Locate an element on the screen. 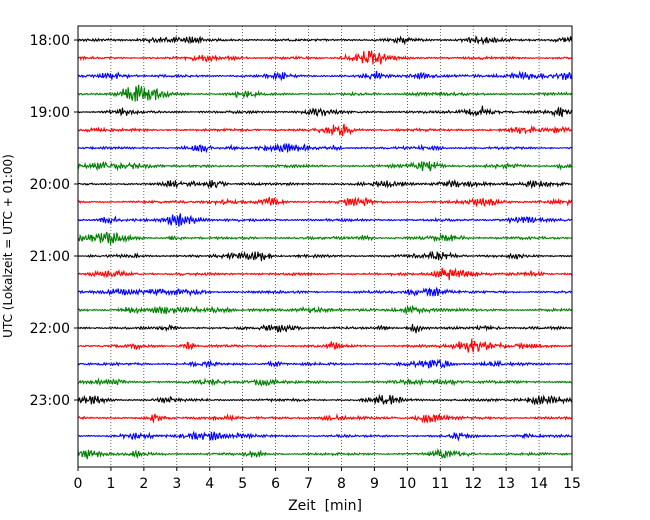 The width and height of the screenshot is (650, 520). x-tick-label: 12 is located at coordinates (473, 484).